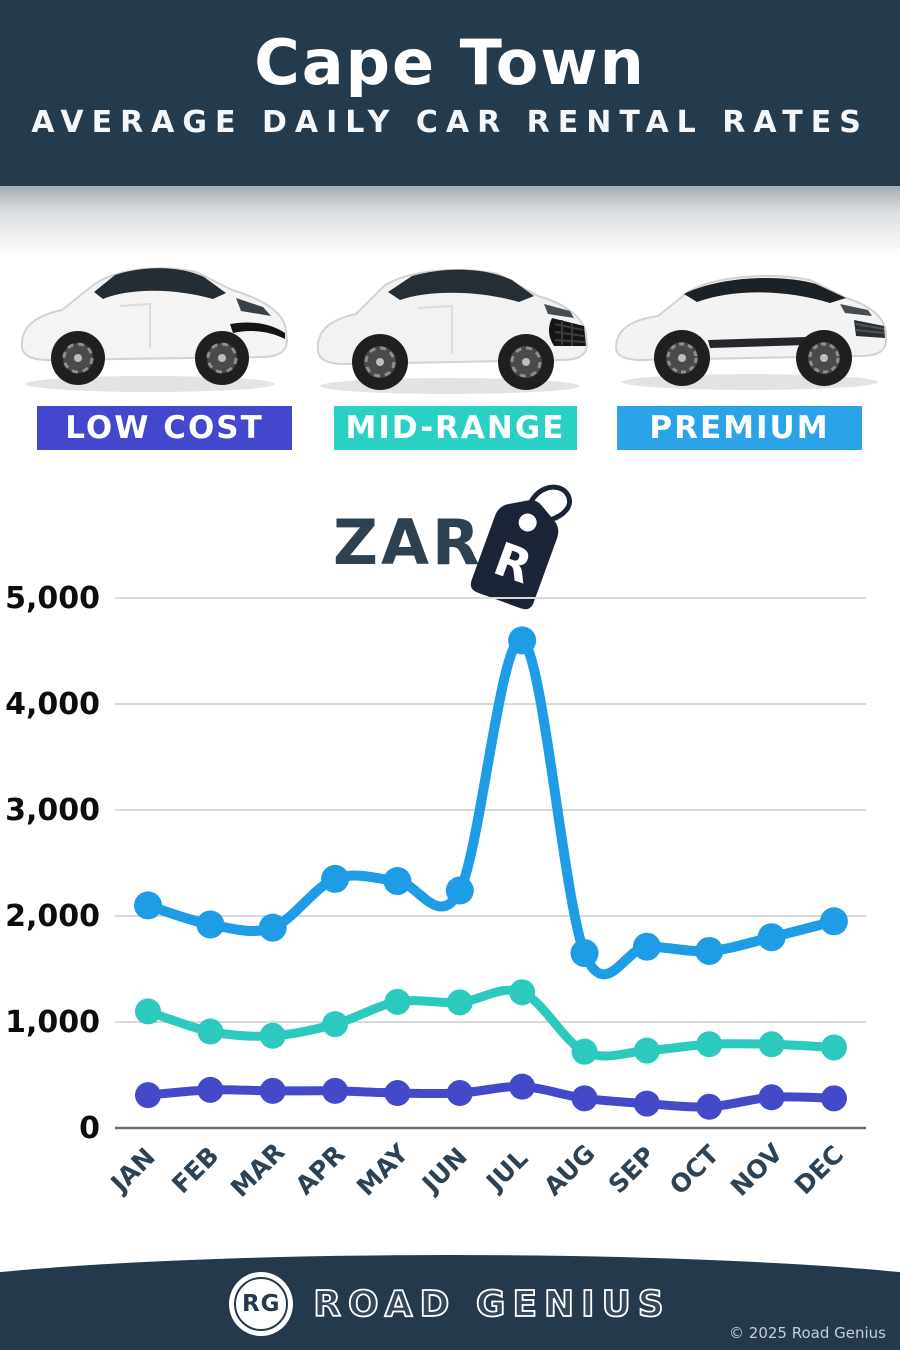 The image size is (900, 1350). Describe the element at coordinates (52, 704) in the screenshot. I see `y-axis-tick-label: 4,000` at that location.